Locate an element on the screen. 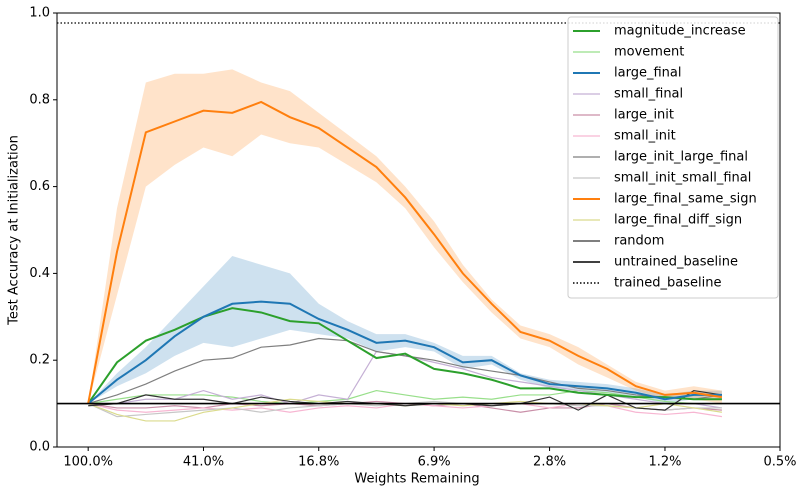  y-axis-label: Test Accuracy at Initialization is located at coordinates (14, 230).